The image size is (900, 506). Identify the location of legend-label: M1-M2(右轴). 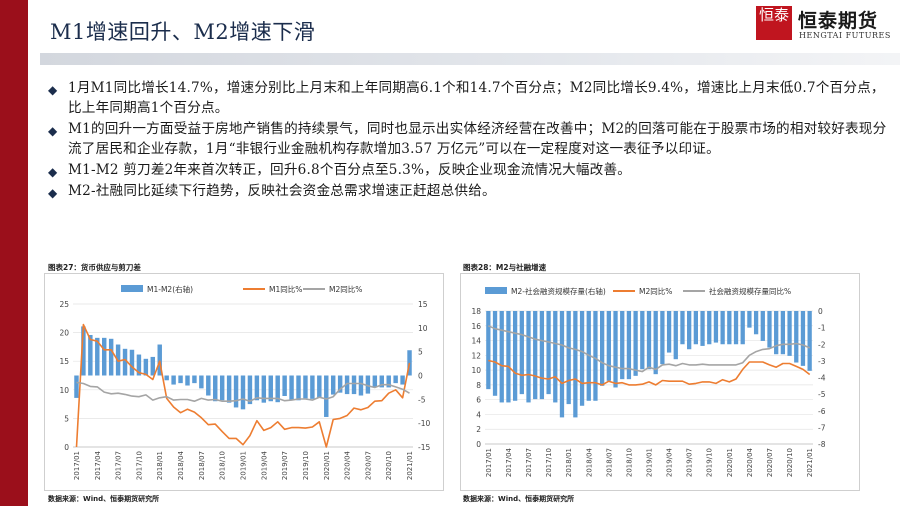
(170, 289).